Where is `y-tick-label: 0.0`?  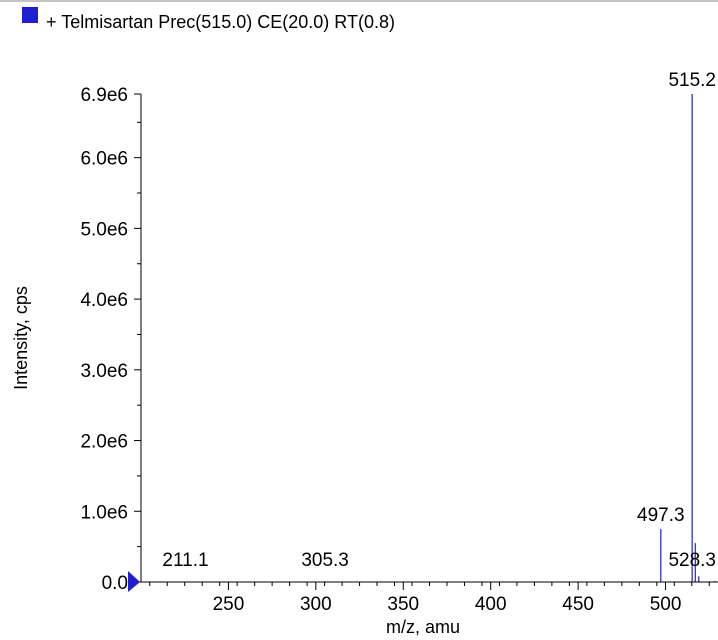 y-tick-label: 0.0 is located at coordinates (115, 583).